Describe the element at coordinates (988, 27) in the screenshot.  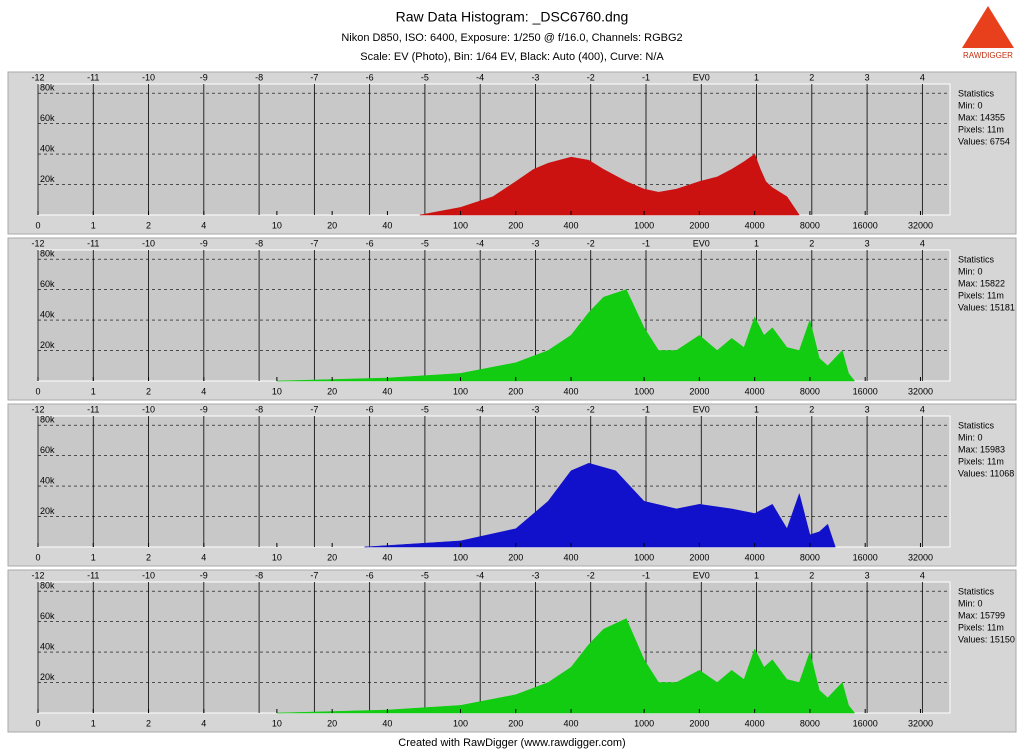
I see `logo-triangle` at that location.